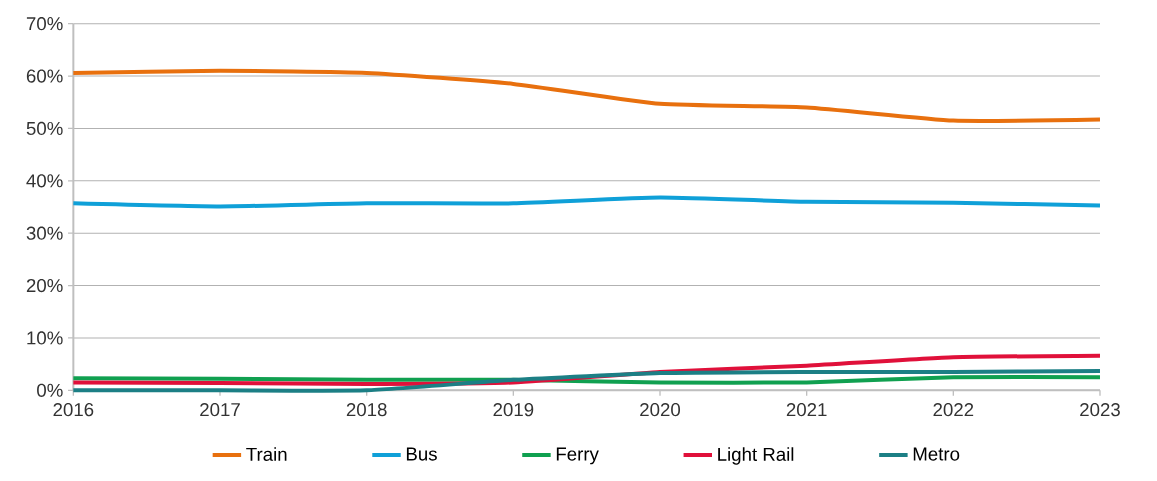 Image resolution: width=1157 pixels, height=481 pixels. What do you see at coordinates (73, 410) in the screenshot?
I see `x-tick-label: 2016` at bounding box center [73, 410].